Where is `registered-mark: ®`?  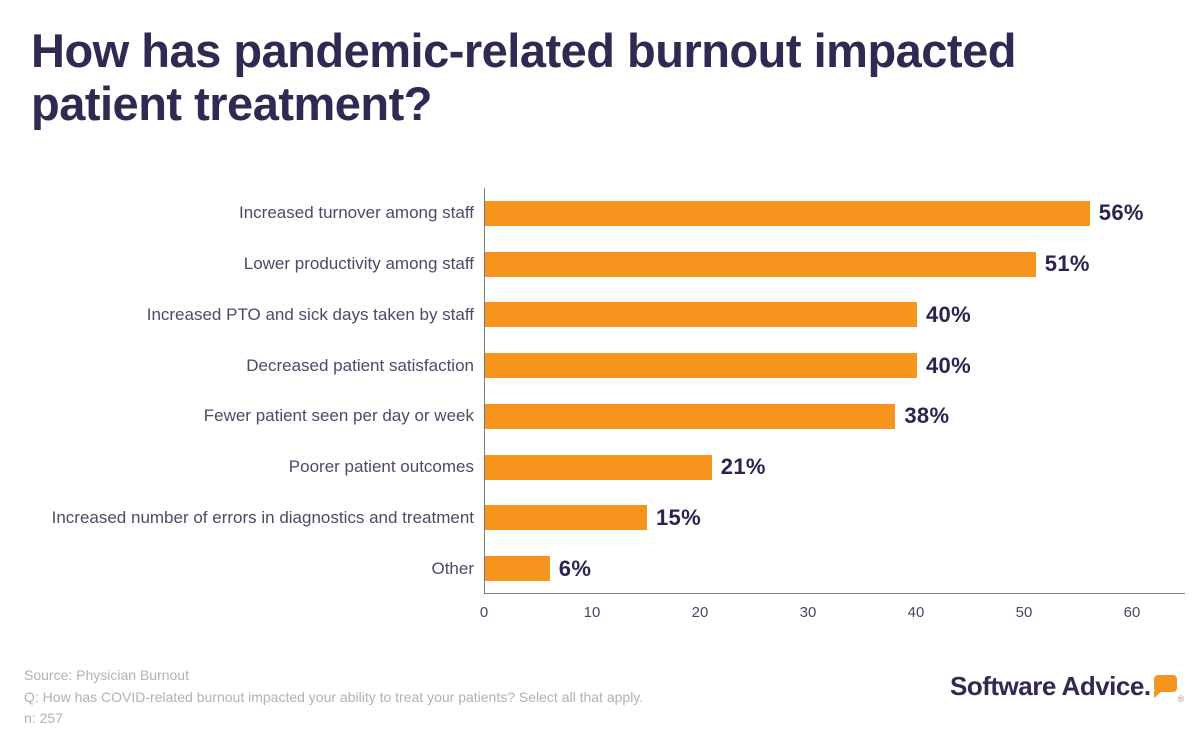 registered-mark: ® is located at coordinates (1181, 699).